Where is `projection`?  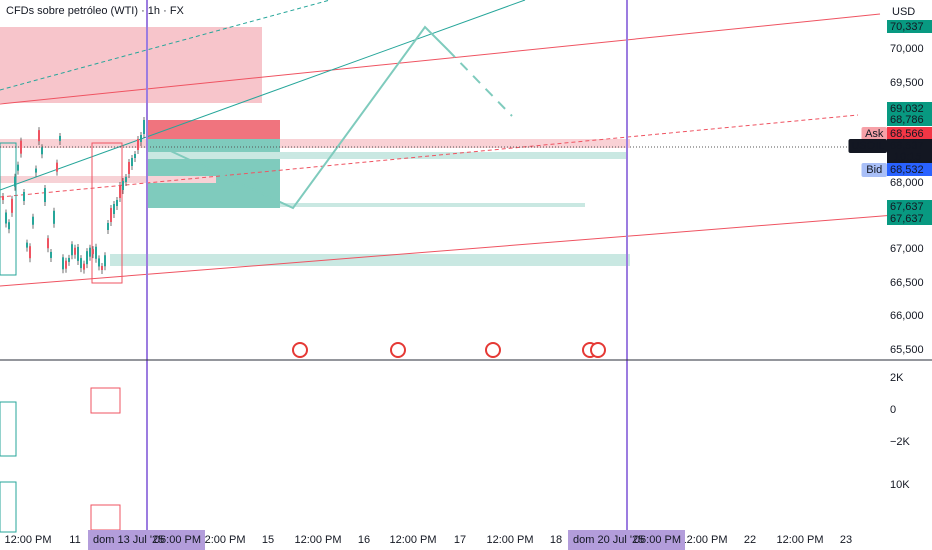 projection is located at coordinates (297, 117).